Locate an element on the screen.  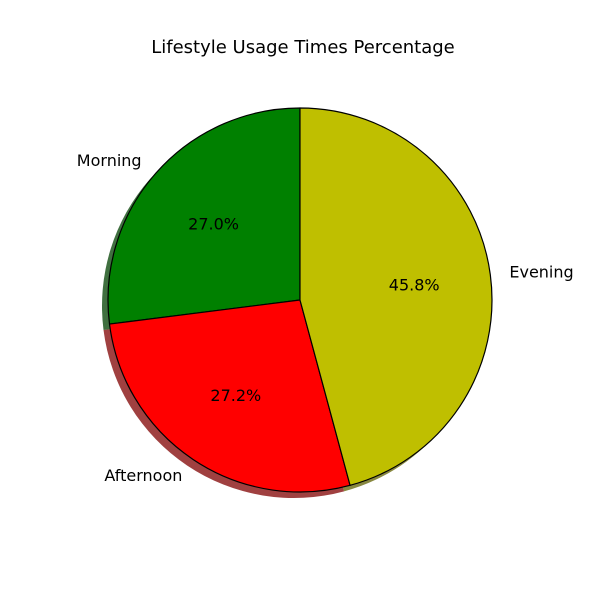
pie-label-evening: Evening is located at coordinates (541, 272).